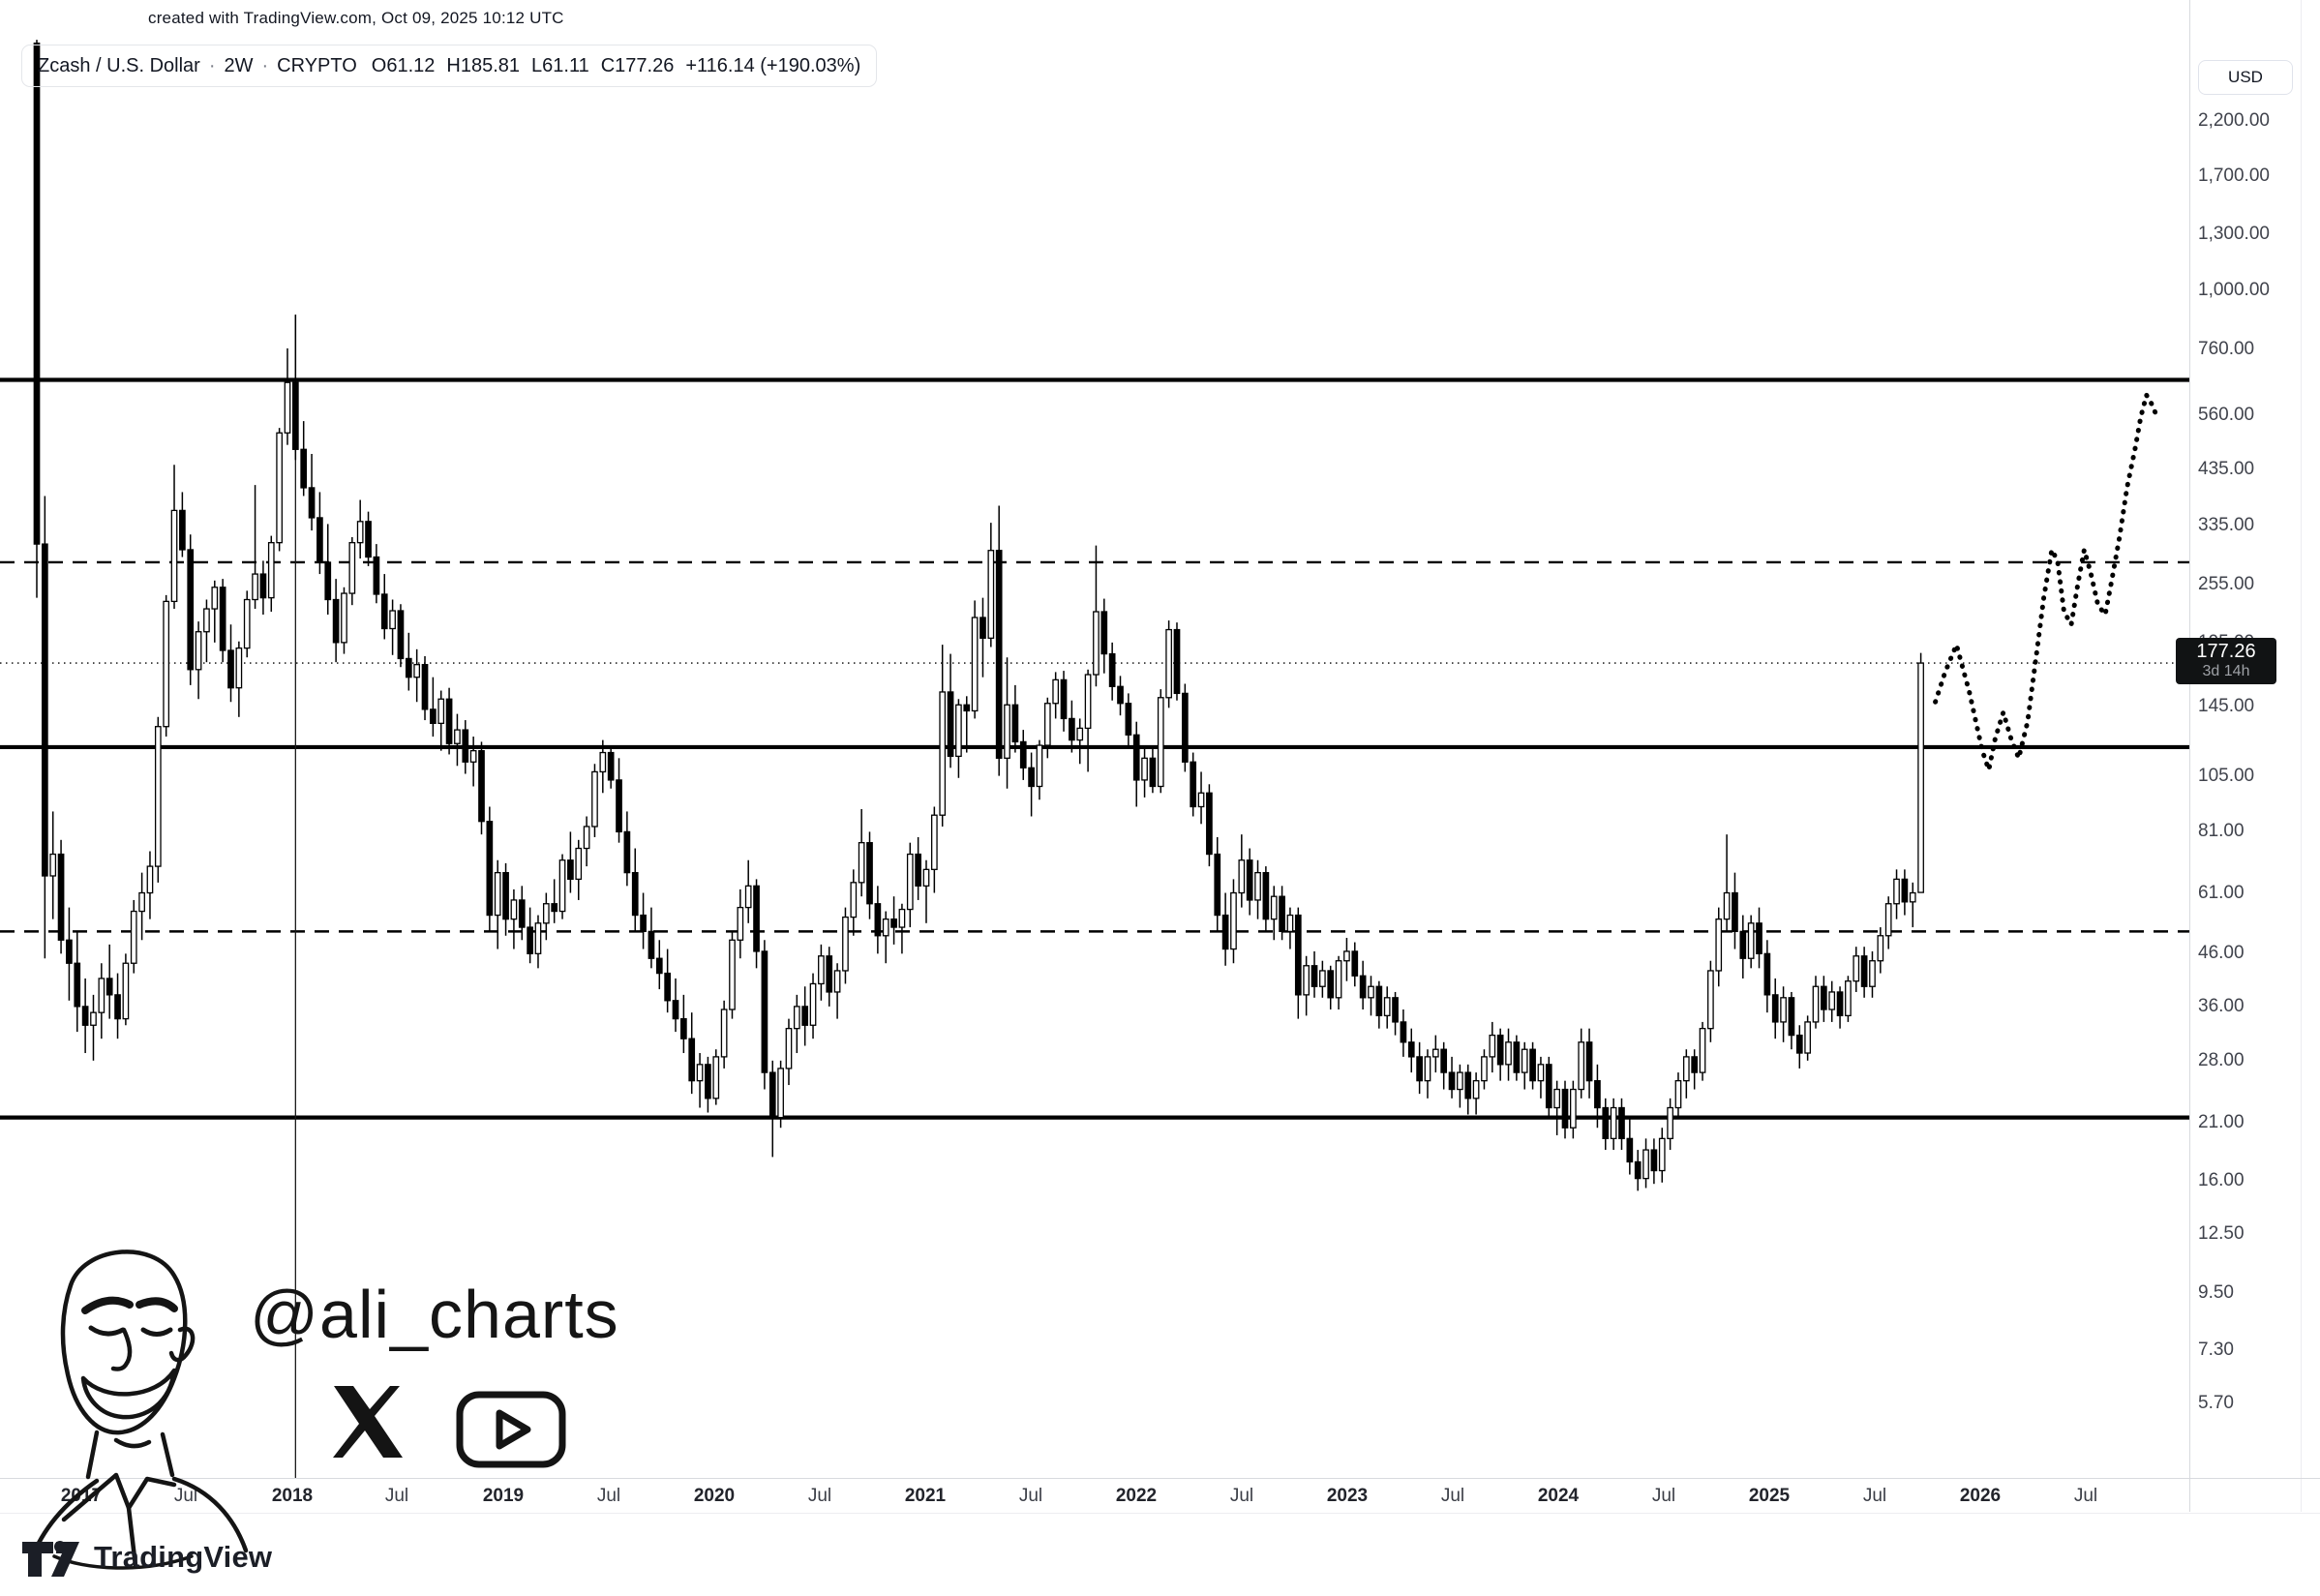  I want to click on price-tick-label: 145.00, so click(2226, 705).